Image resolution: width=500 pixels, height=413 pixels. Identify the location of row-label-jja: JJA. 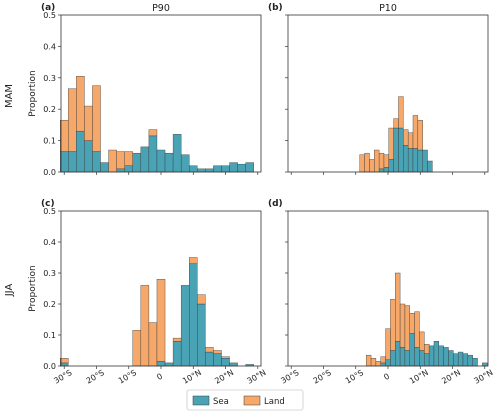
(9, 291).